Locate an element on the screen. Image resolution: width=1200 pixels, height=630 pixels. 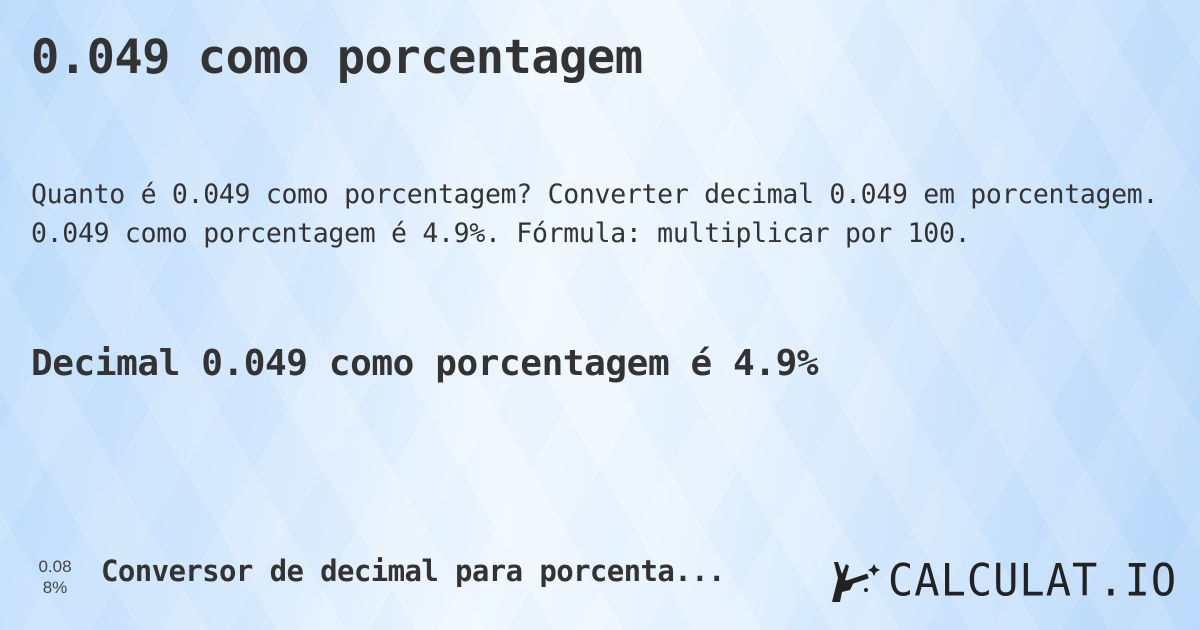
related-thumbnail: 0.08 8% is located at coordinates (55, 577).